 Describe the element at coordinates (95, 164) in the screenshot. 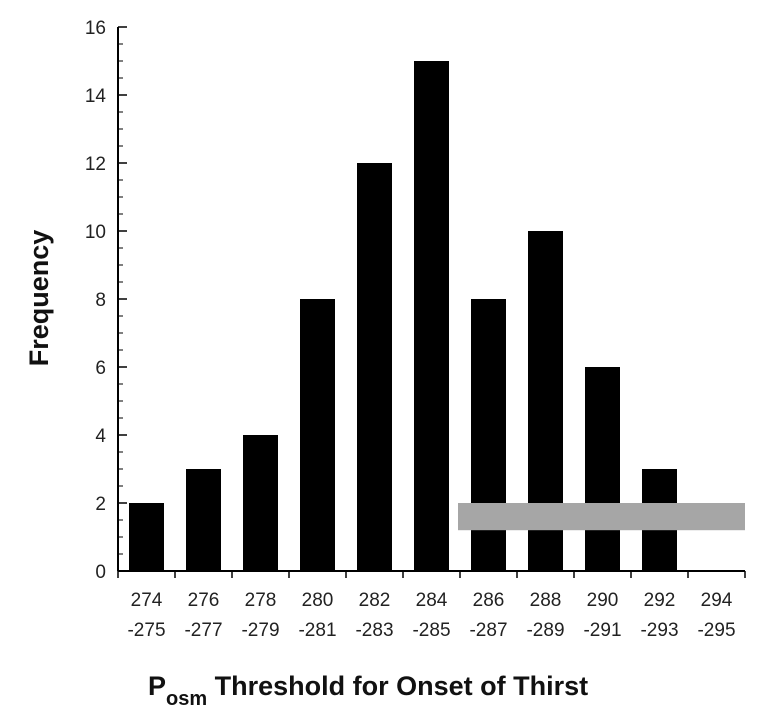

I see `y-tick-label-12: 12` at that location.